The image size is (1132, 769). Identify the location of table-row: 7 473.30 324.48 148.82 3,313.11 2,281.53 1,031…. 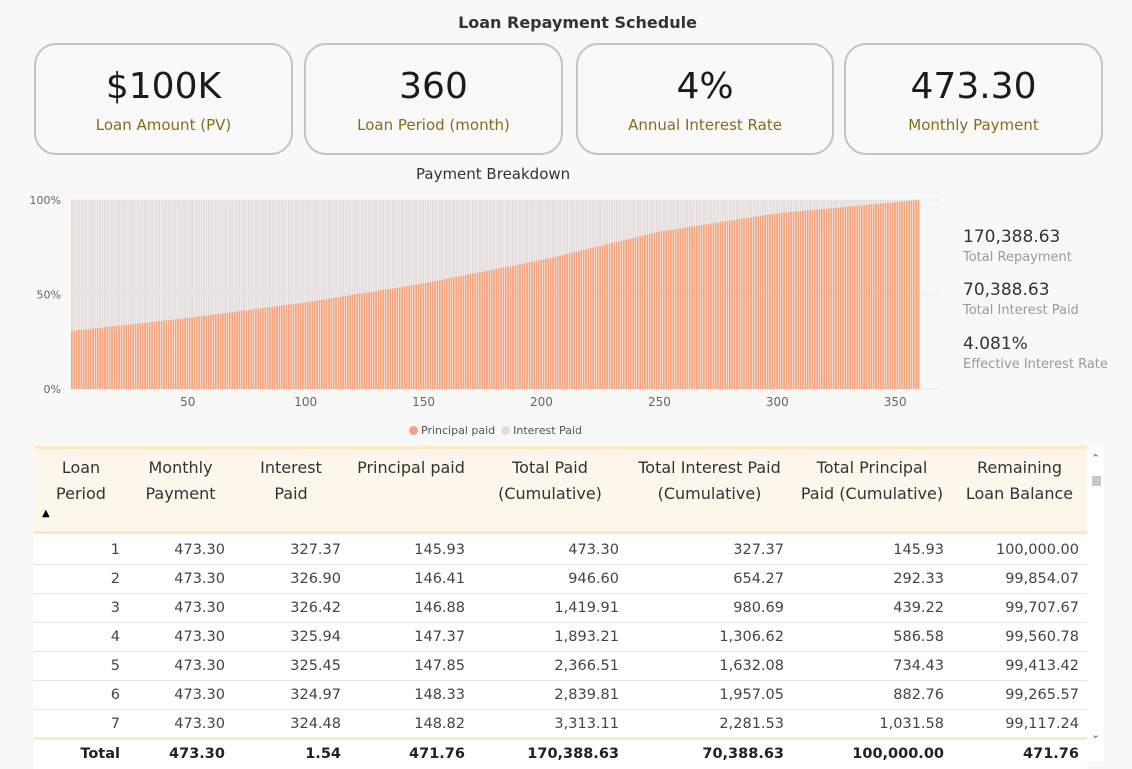
(560, 724).